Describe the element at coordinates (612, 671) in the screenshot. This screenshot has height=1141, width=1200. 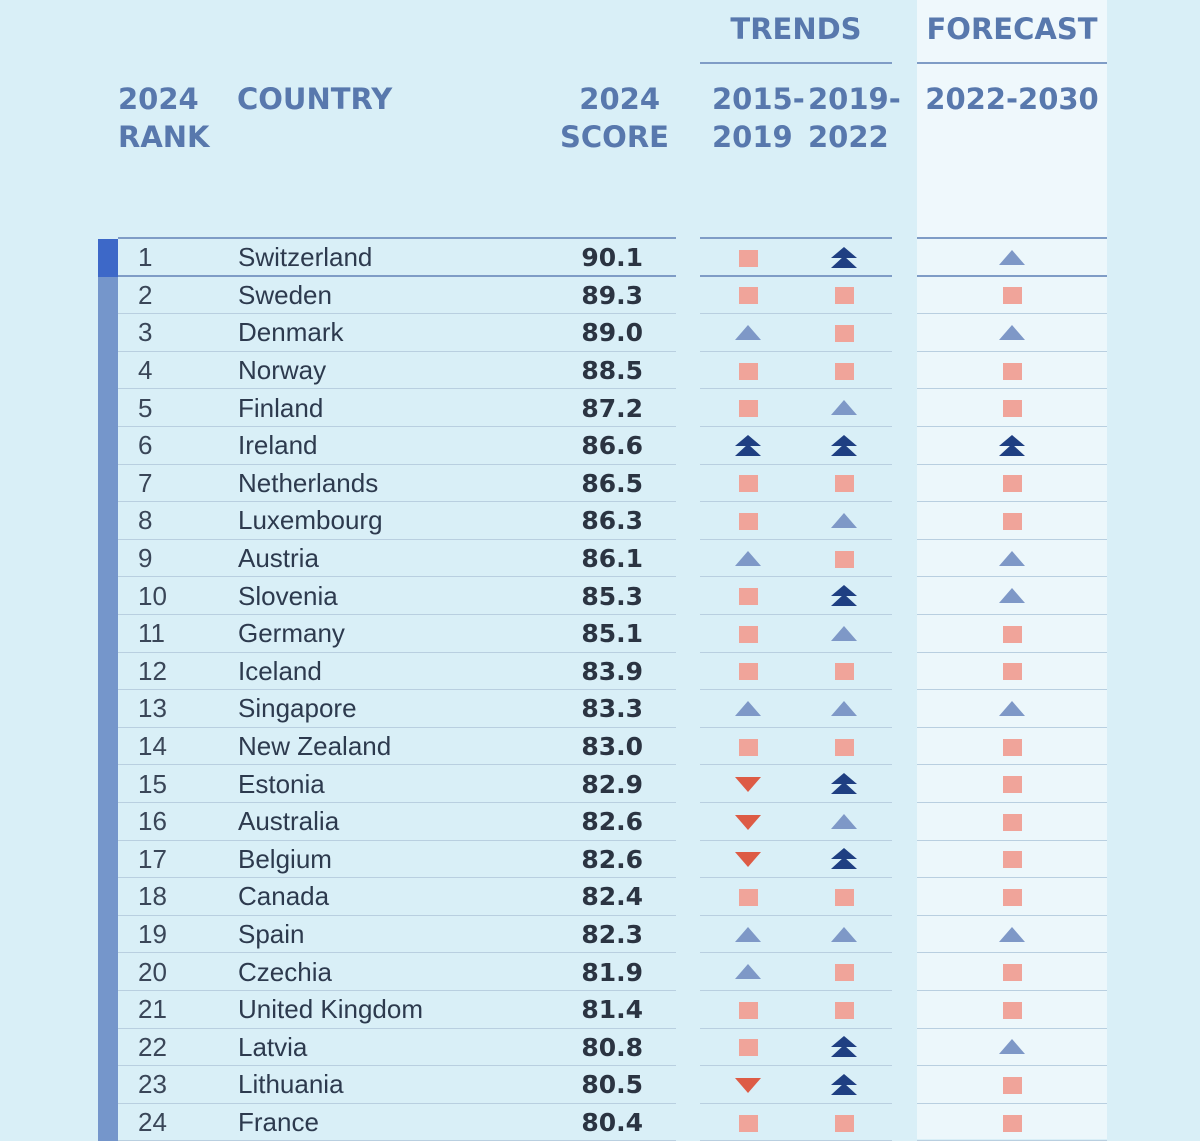
I see `score-cell: 83.9` at that location.